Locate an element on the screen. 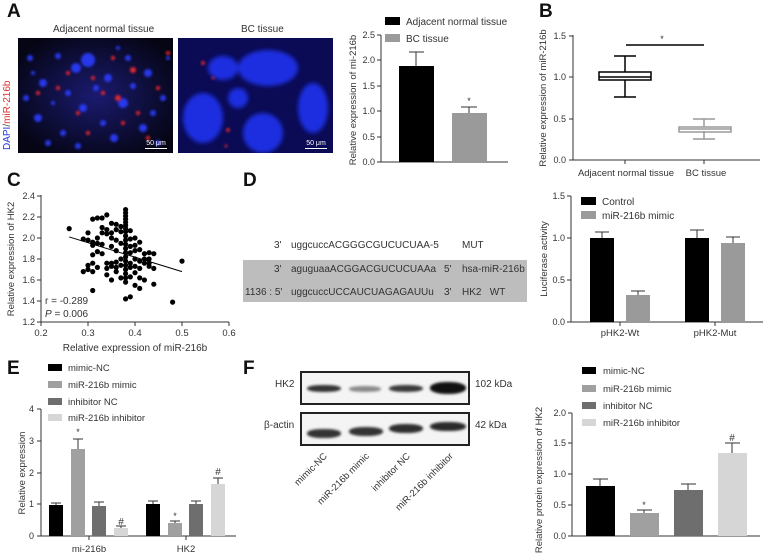 The image size is (767, 559). blot-size-hk2: 102 kDa is located at coordinates (494, 384).